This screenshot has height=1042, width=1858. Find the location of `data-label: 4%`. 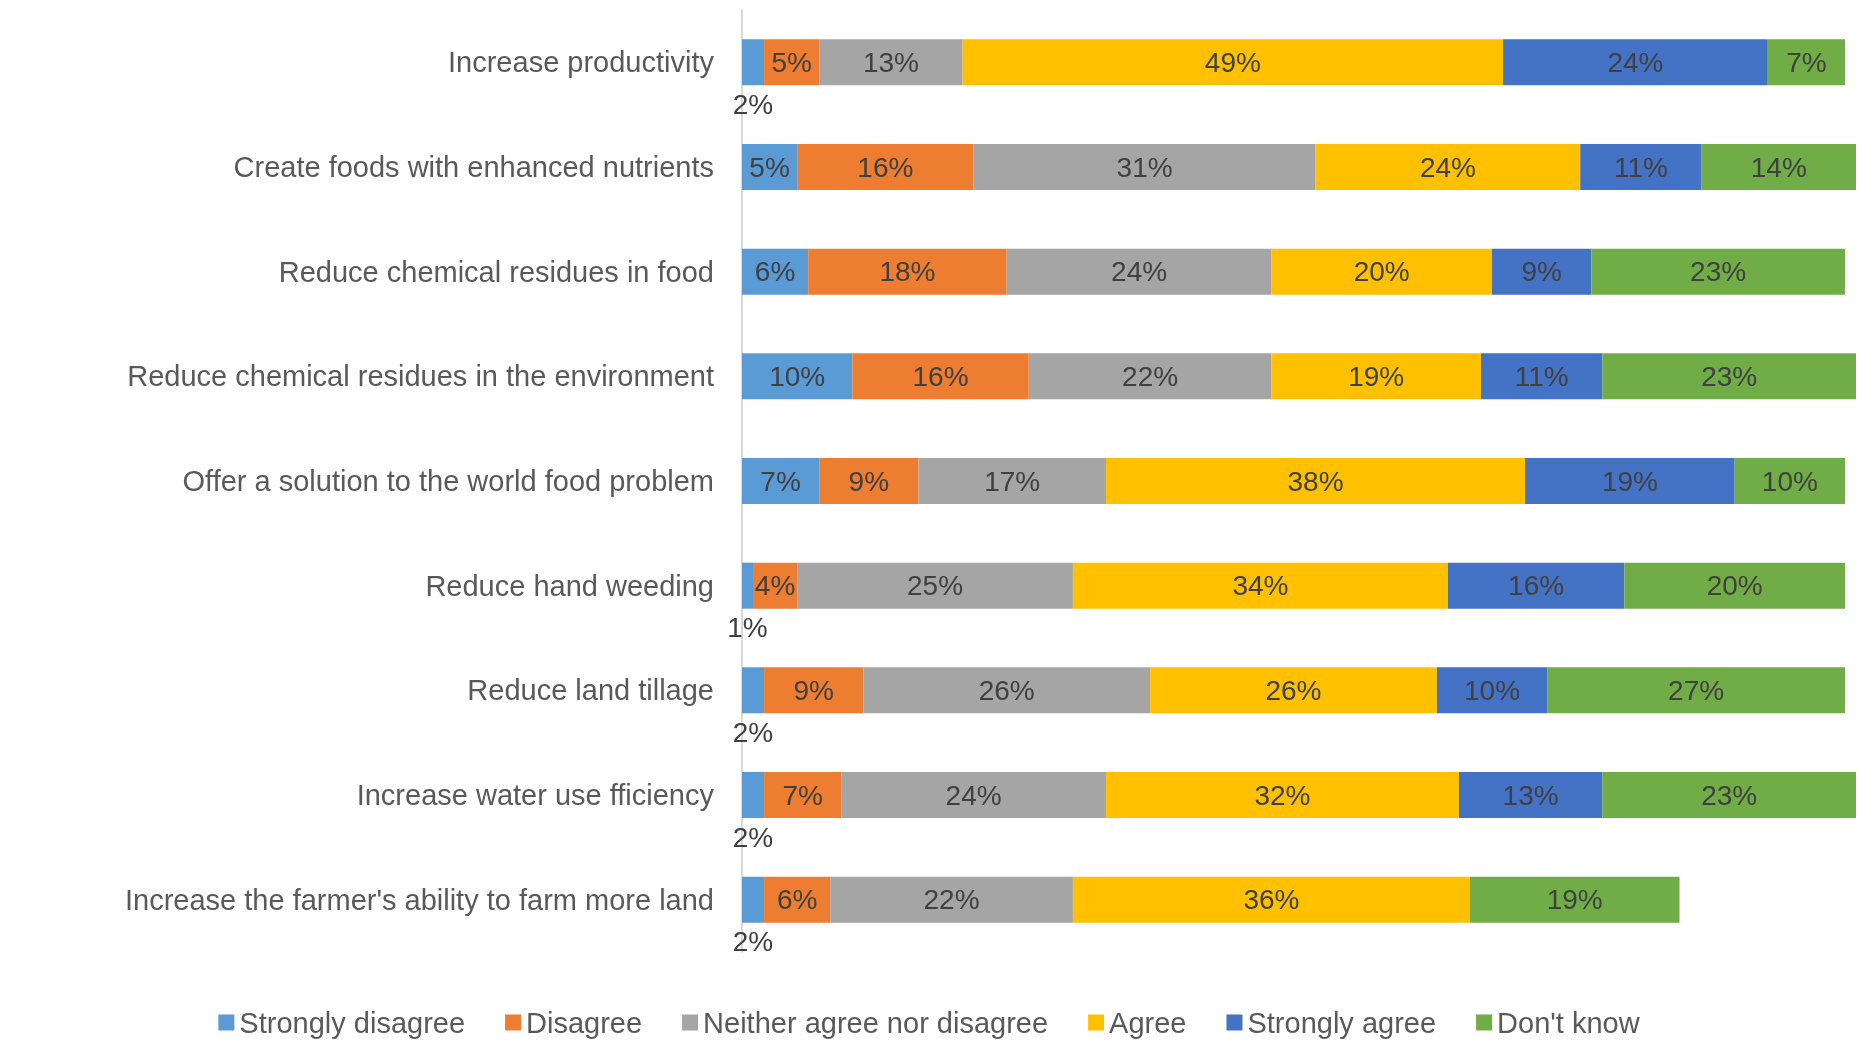

data-label: 4% is located at coordinates (775, 586).